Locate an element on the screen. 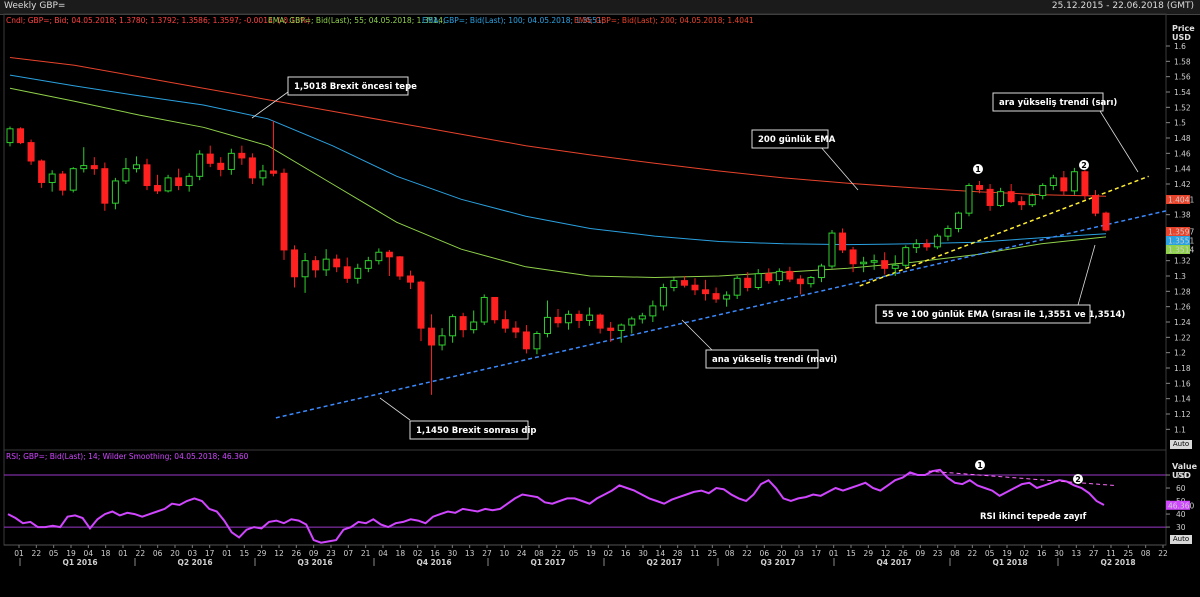 This screenshot has width=1200, height=597. annotation-intermediate-trend: ara yükseliş trendi (sarı) is located at coordinates (1065, 132).